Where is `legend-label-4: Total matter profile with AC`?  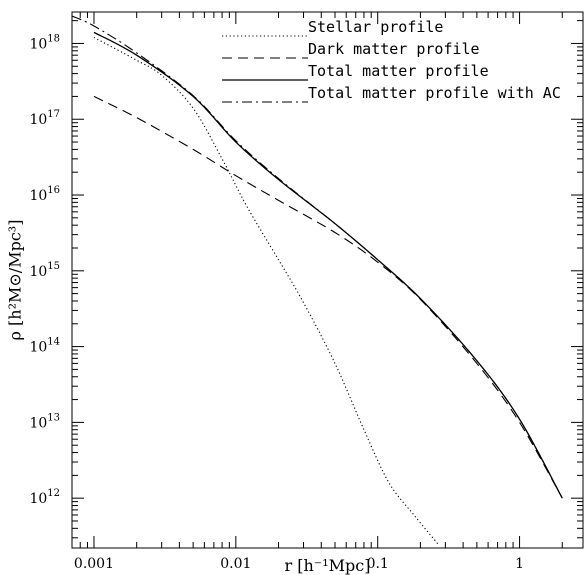
legend-label-4: Total matter profile with AC is located at coordinates (434, 93).